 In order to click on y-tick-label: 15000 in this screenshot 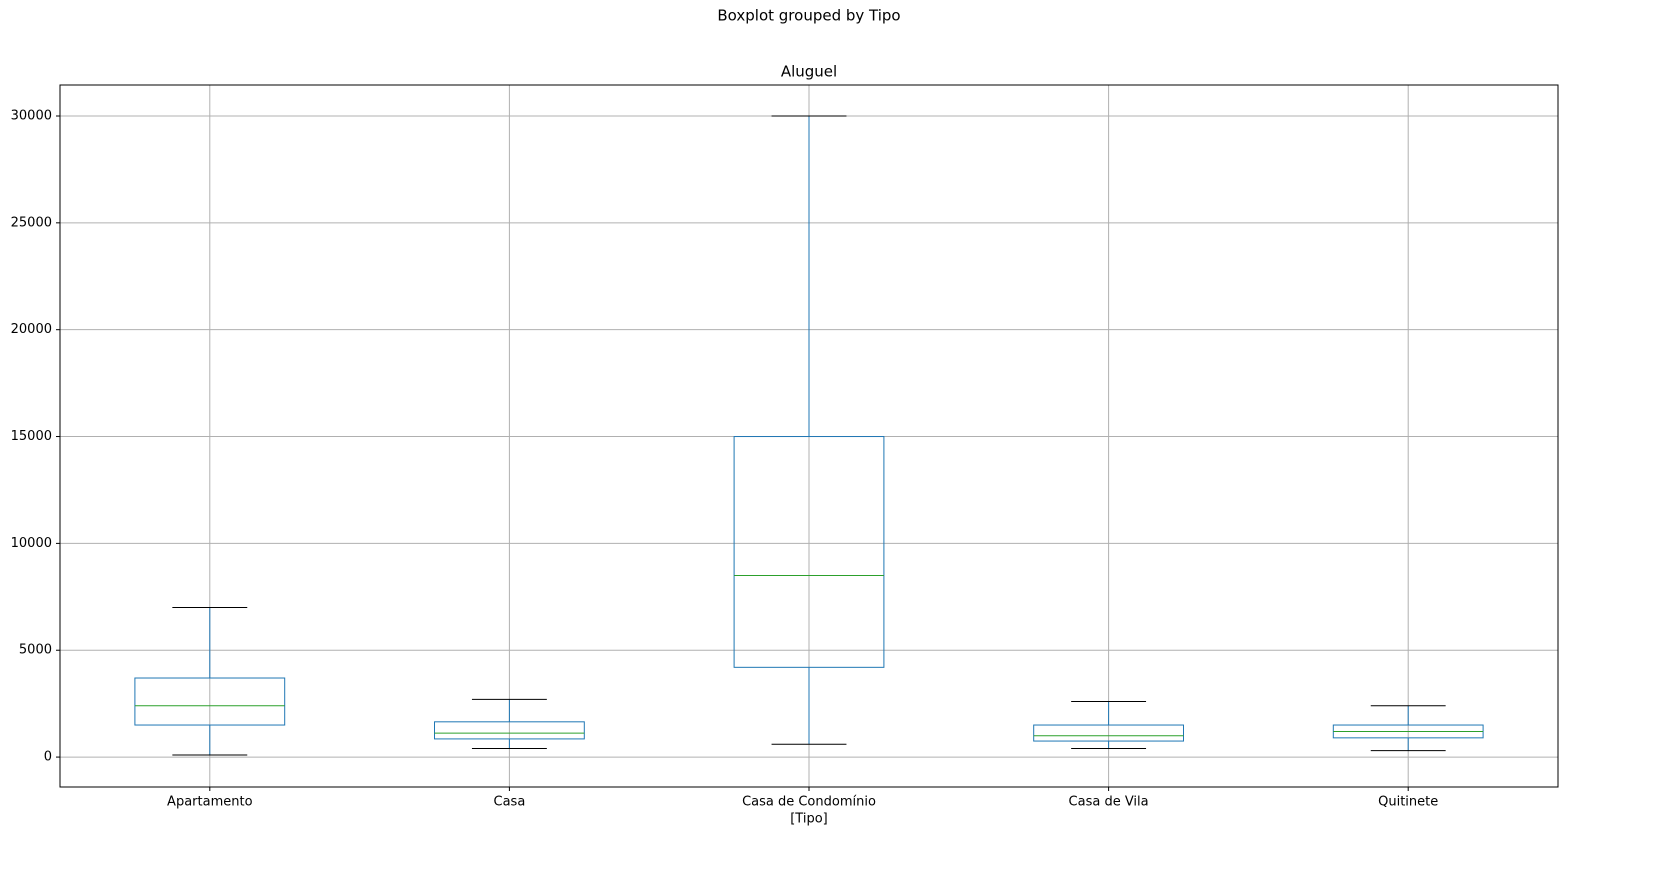, I will do `click(31, 436)`.